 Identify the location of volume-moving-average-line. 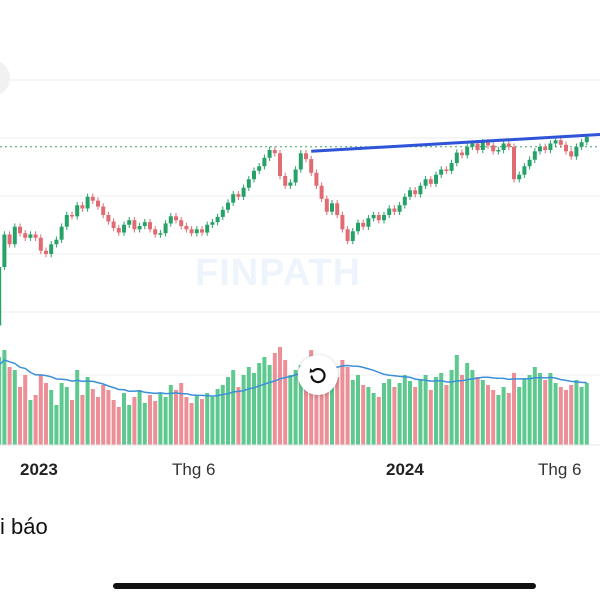
(293, 378).